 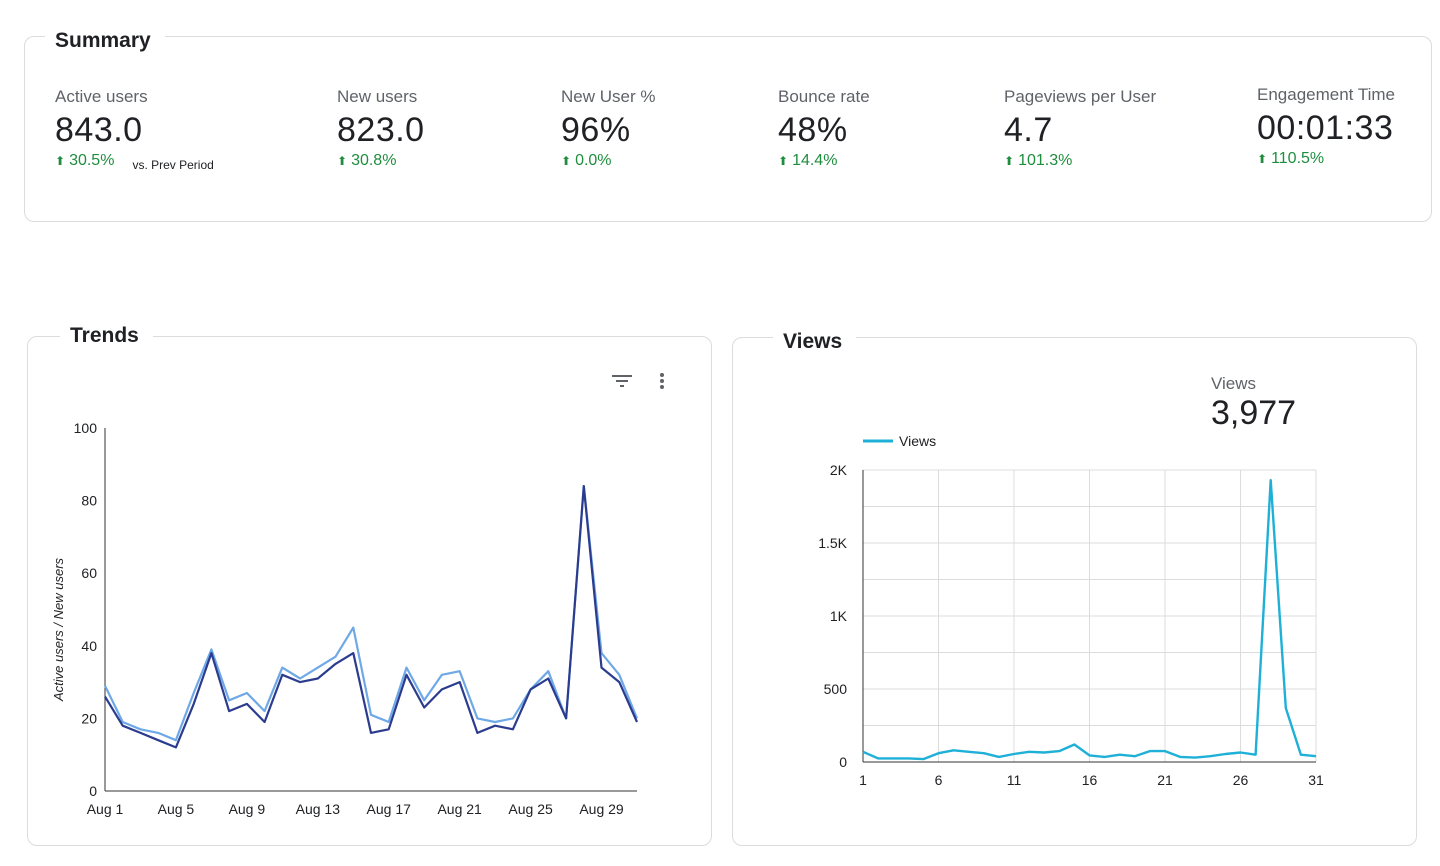 I want to click on y-tick-label: 100, so click(x=86, y=428).